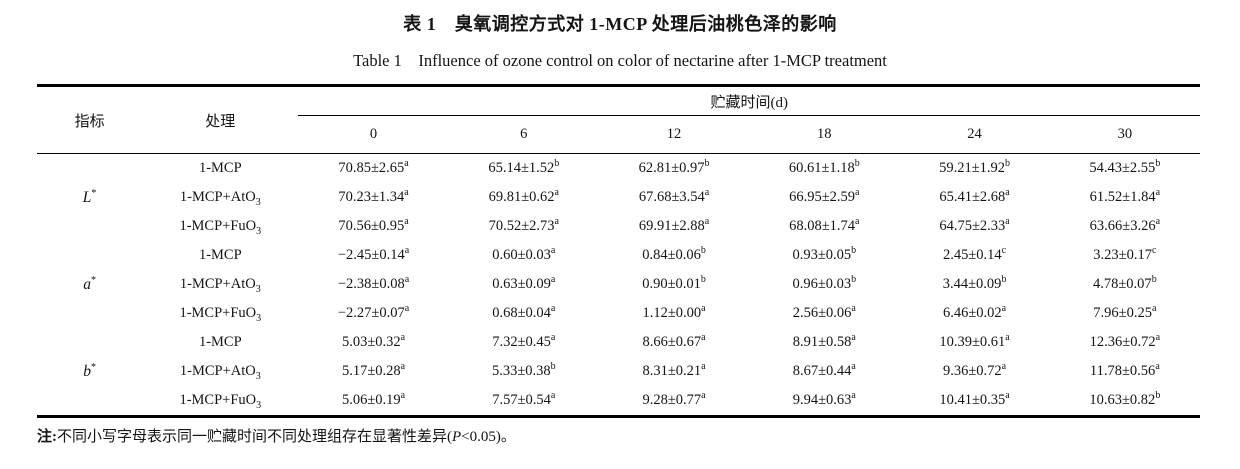 Image resolution: width=1240 pixels, height=469 pixels. I want to click on row-group-label-L: L*, so click(89, 198).